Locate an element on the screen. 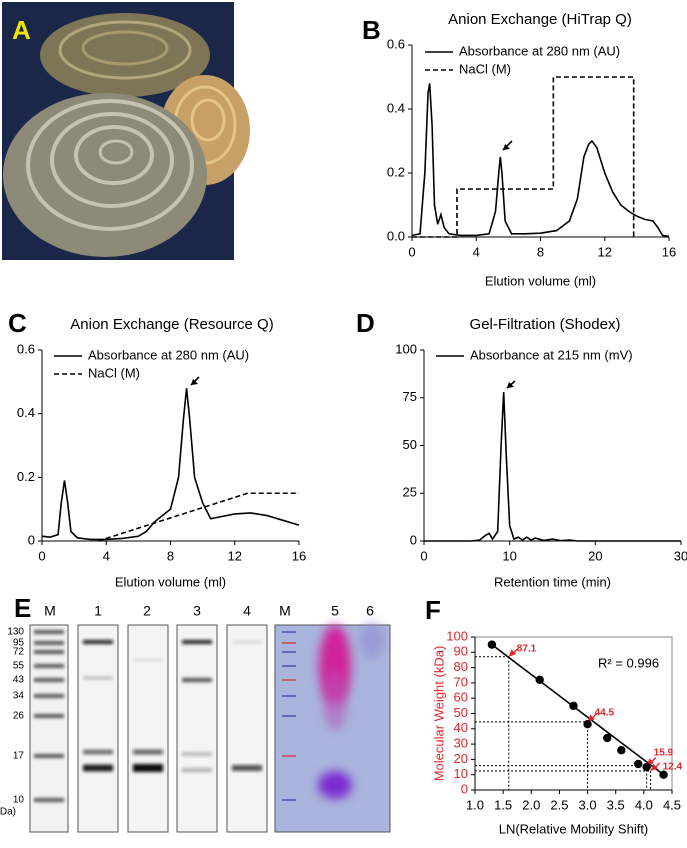  marker-size-label: 26 is located at coordinates (19, 716).